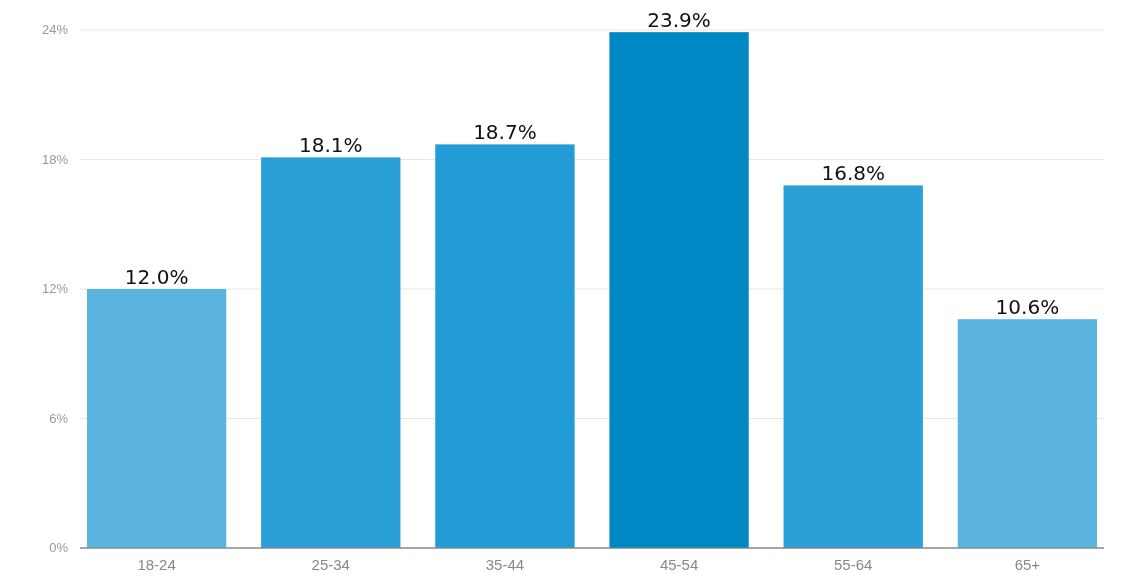 This screenshot has width=1122, height=586. I want to click on data-label: 23.9%, so click(679, 20).